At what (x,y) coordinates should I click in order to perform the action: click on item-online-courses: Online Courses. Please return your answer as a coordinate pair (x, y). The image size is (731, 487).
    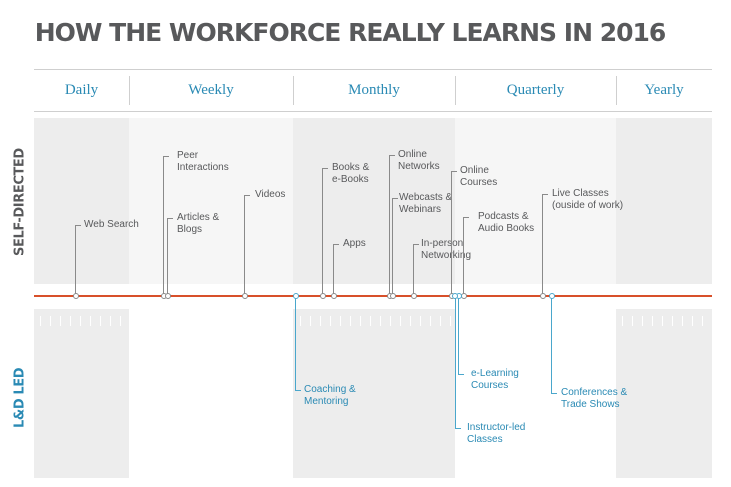
    Looking at the image, I should click on (479, 176).